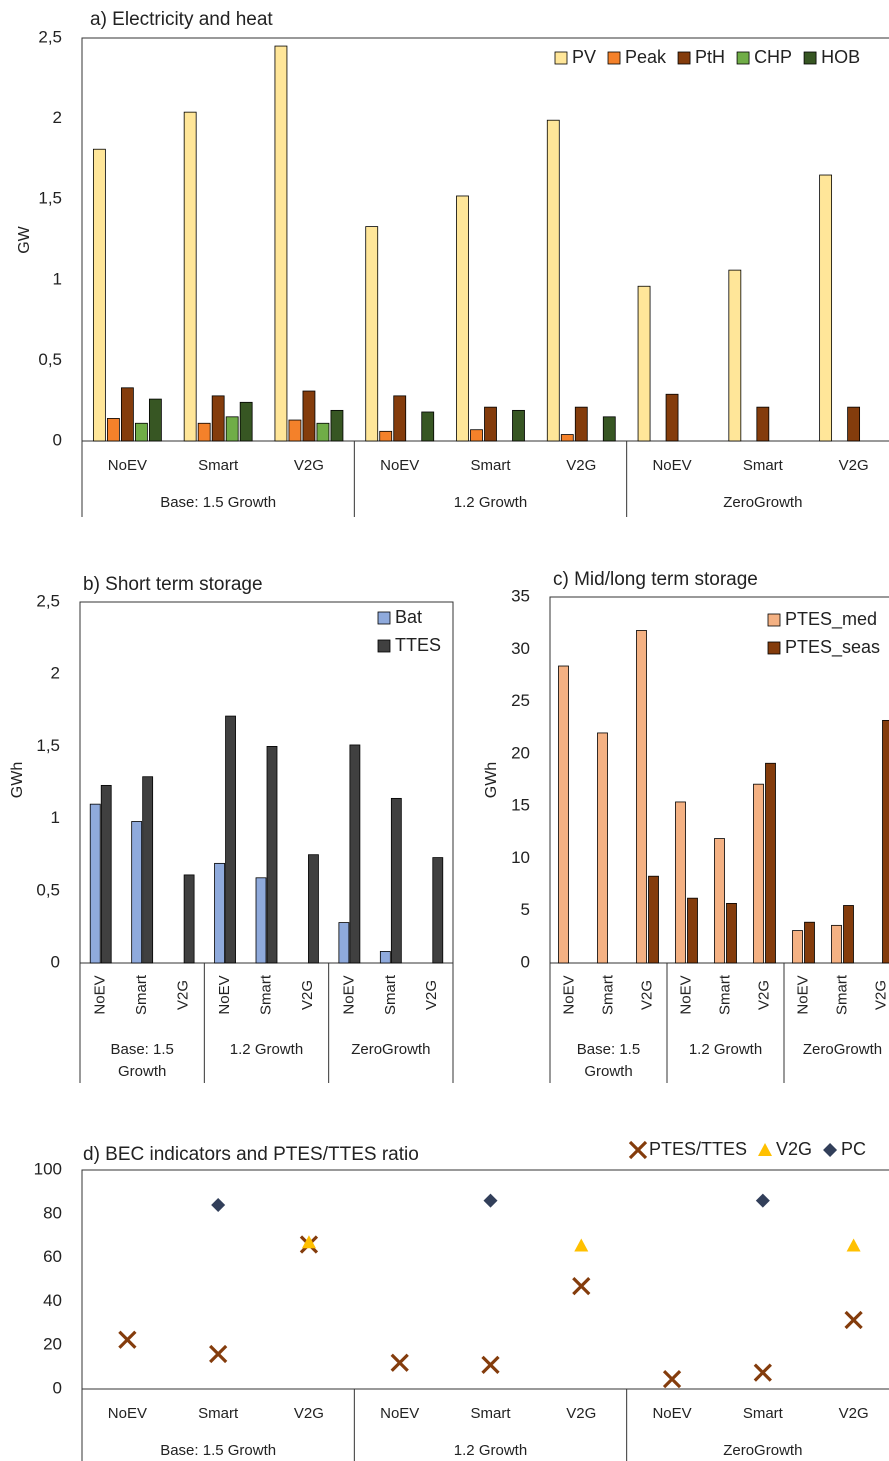 Image resolution: width=889 pixels, height=1461 pixels. Describe the element at coordinates (520, 857) in the screenshot. I see `y-tick-label: 10` at that location.